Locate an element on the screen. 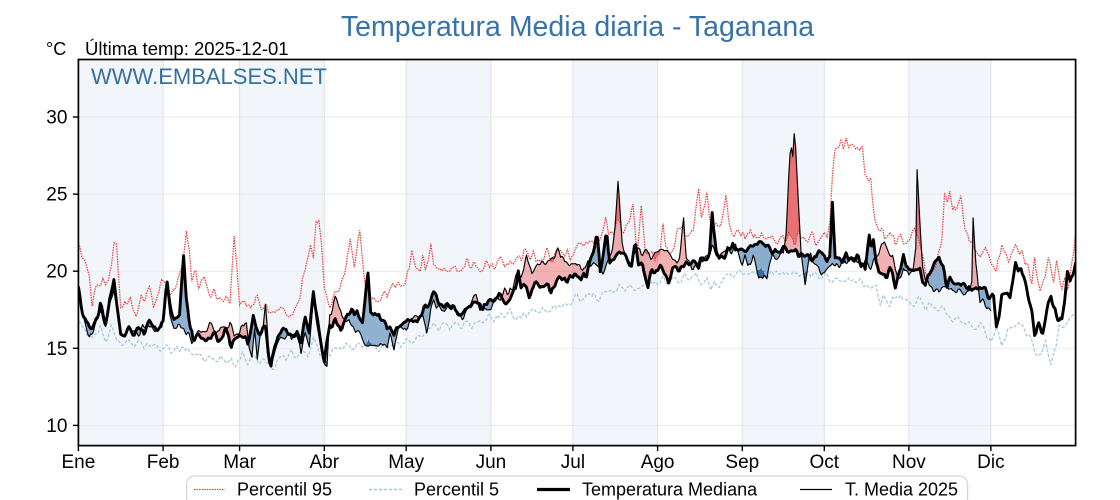  svg-text: Jun is located at coordinates (491, 462).